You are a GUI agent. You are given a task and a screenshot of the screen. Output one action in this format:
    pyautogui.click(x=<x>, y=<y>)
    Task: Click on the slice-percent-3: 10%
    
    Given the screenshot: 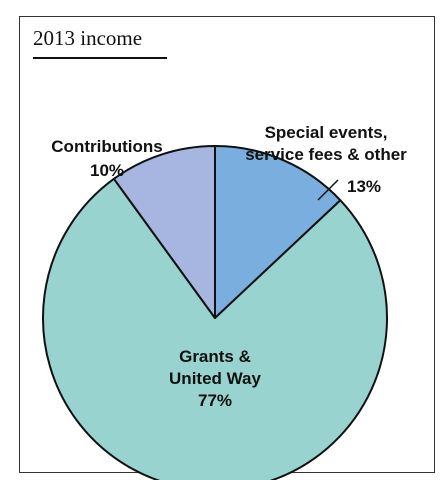 What is the action you would take?
    pyautogui.click(x=107, y=170)
    